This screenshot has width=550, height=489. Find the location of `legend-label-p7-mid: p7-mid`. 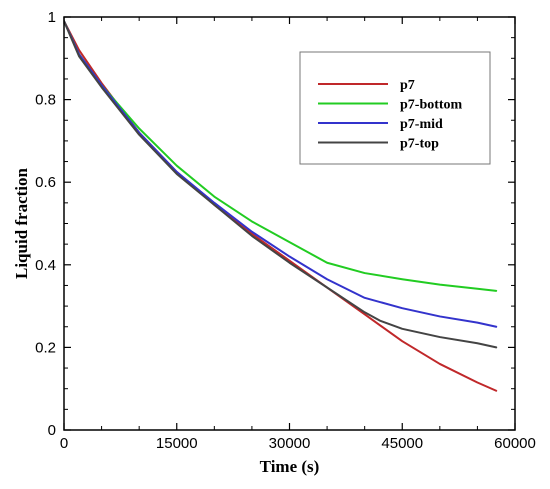

legend-label-p7-mid: p7-mid is located at coordinates (421, 124).